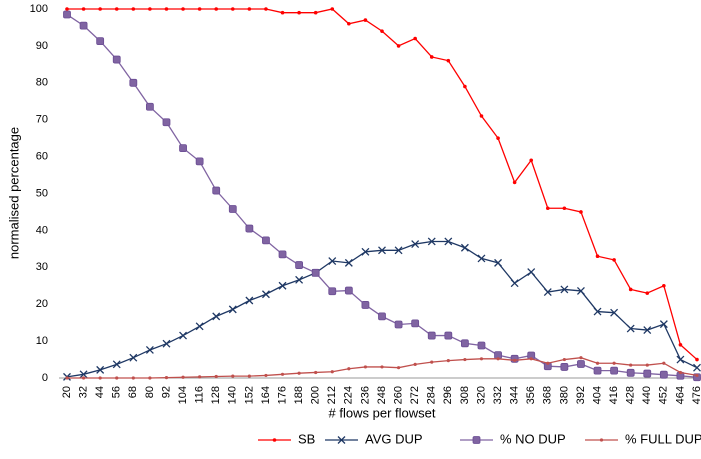 The width and height of the screenshot is (701, 459). Describe the element at coordinates (316, 395) in the screenshot. I see `x-tick-label: 200` at that location.